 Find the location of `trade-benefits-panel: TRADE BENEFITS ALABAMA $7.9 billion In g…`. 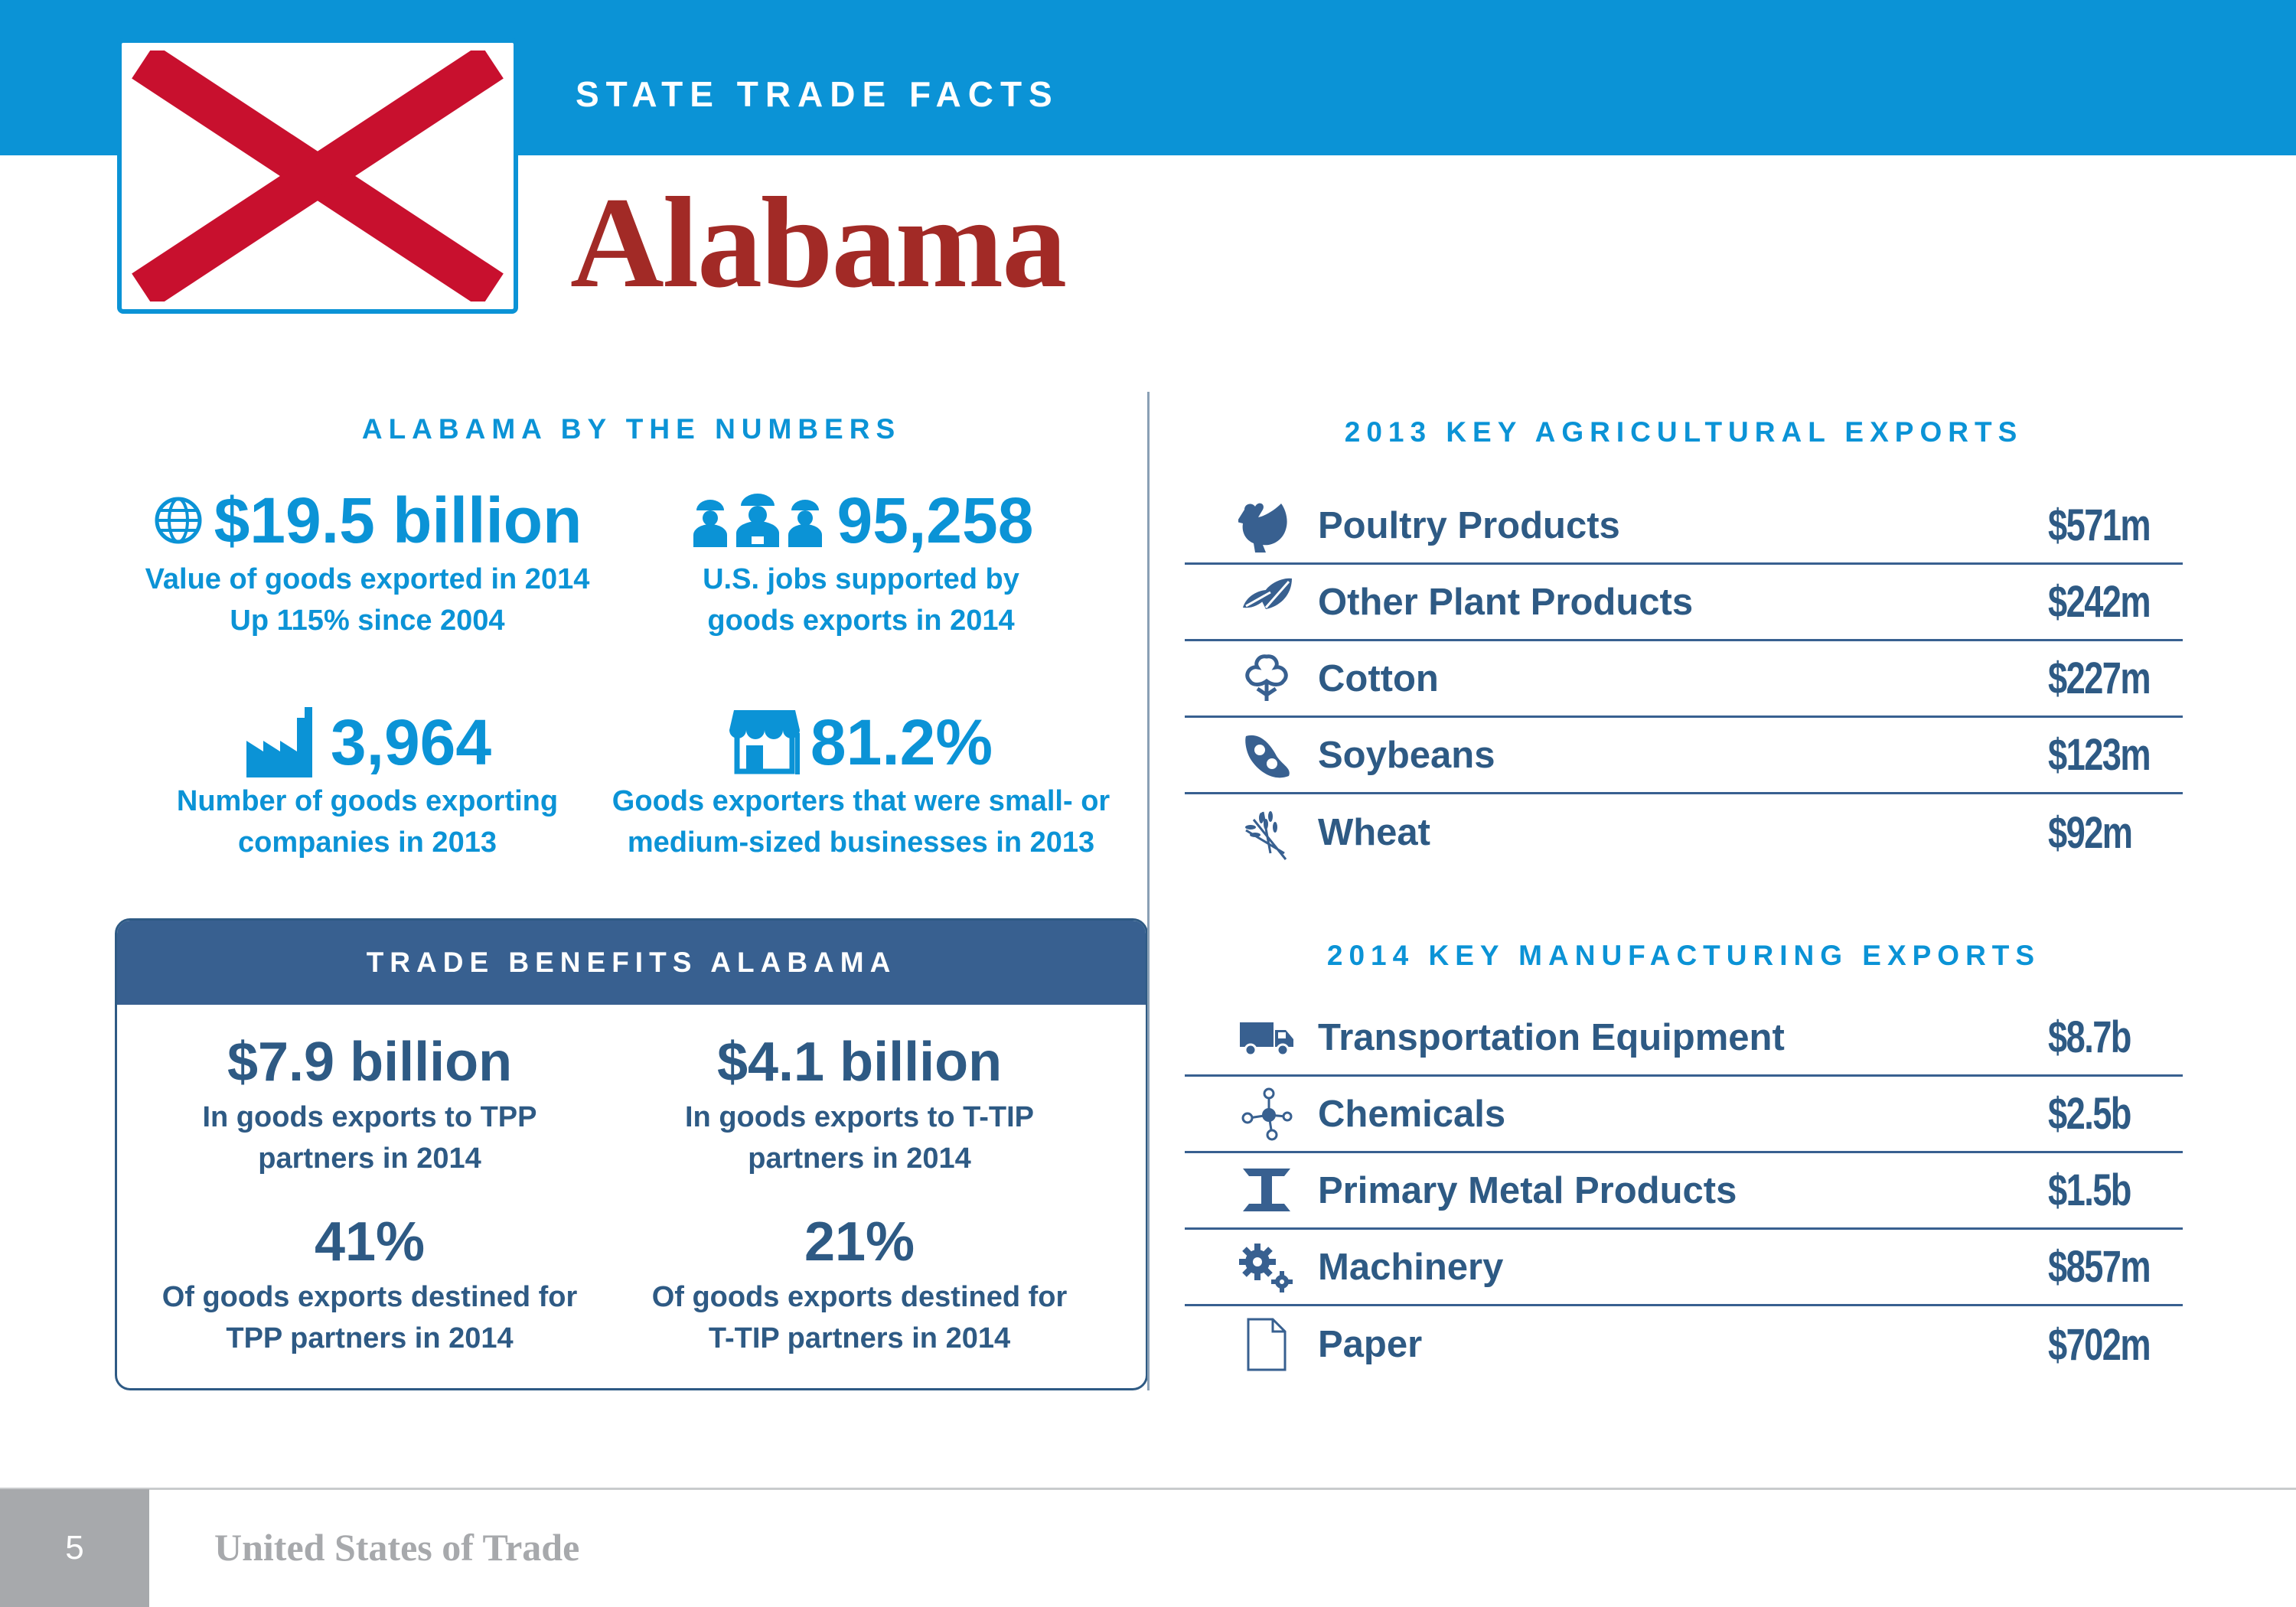

trade-benefits-panel: TRADE BENEFITS ALABAMA $7.9 billion In g… is located at coordinates (631, 1154).